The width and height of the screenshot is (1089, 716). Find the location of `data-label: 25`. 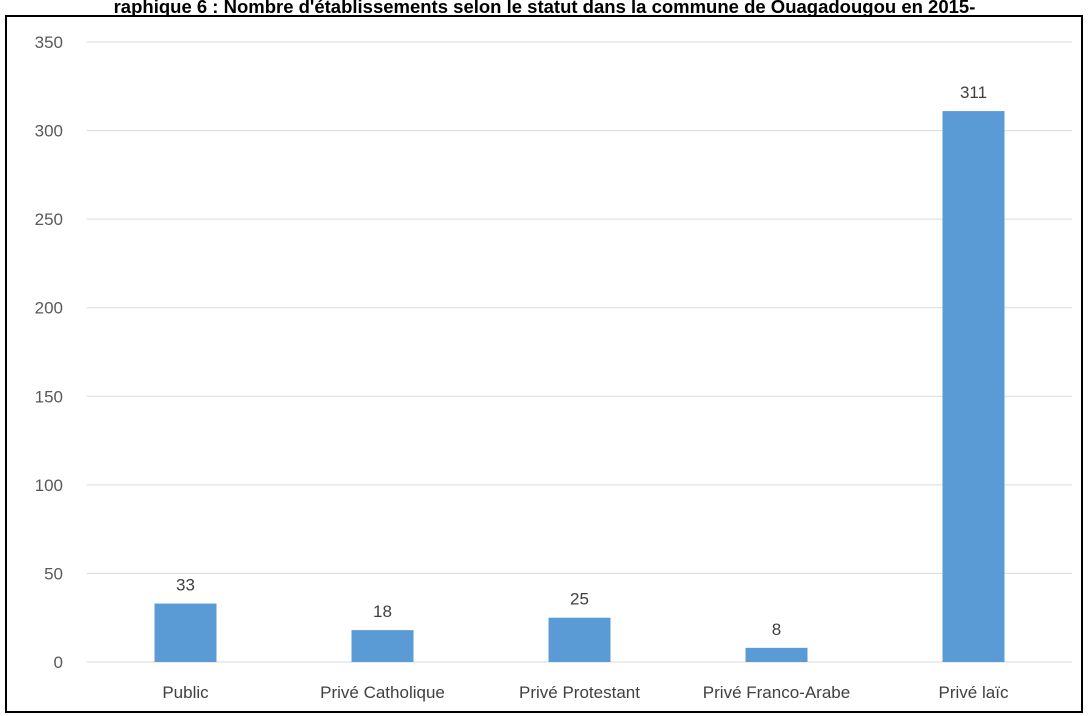

data-label: 25 is located at coordinates (579, 599).